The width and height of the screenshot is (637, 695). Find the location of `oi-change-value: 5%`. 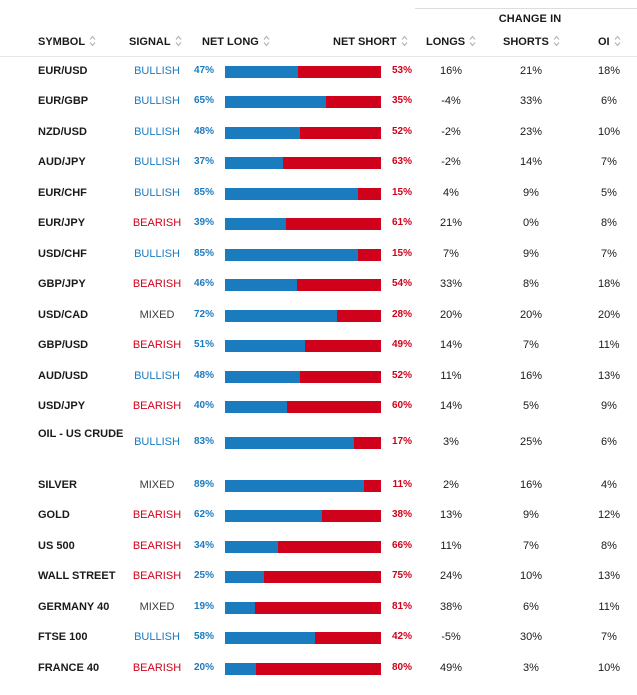

oi-change-value: 5% is located at coordinates (609, 193).